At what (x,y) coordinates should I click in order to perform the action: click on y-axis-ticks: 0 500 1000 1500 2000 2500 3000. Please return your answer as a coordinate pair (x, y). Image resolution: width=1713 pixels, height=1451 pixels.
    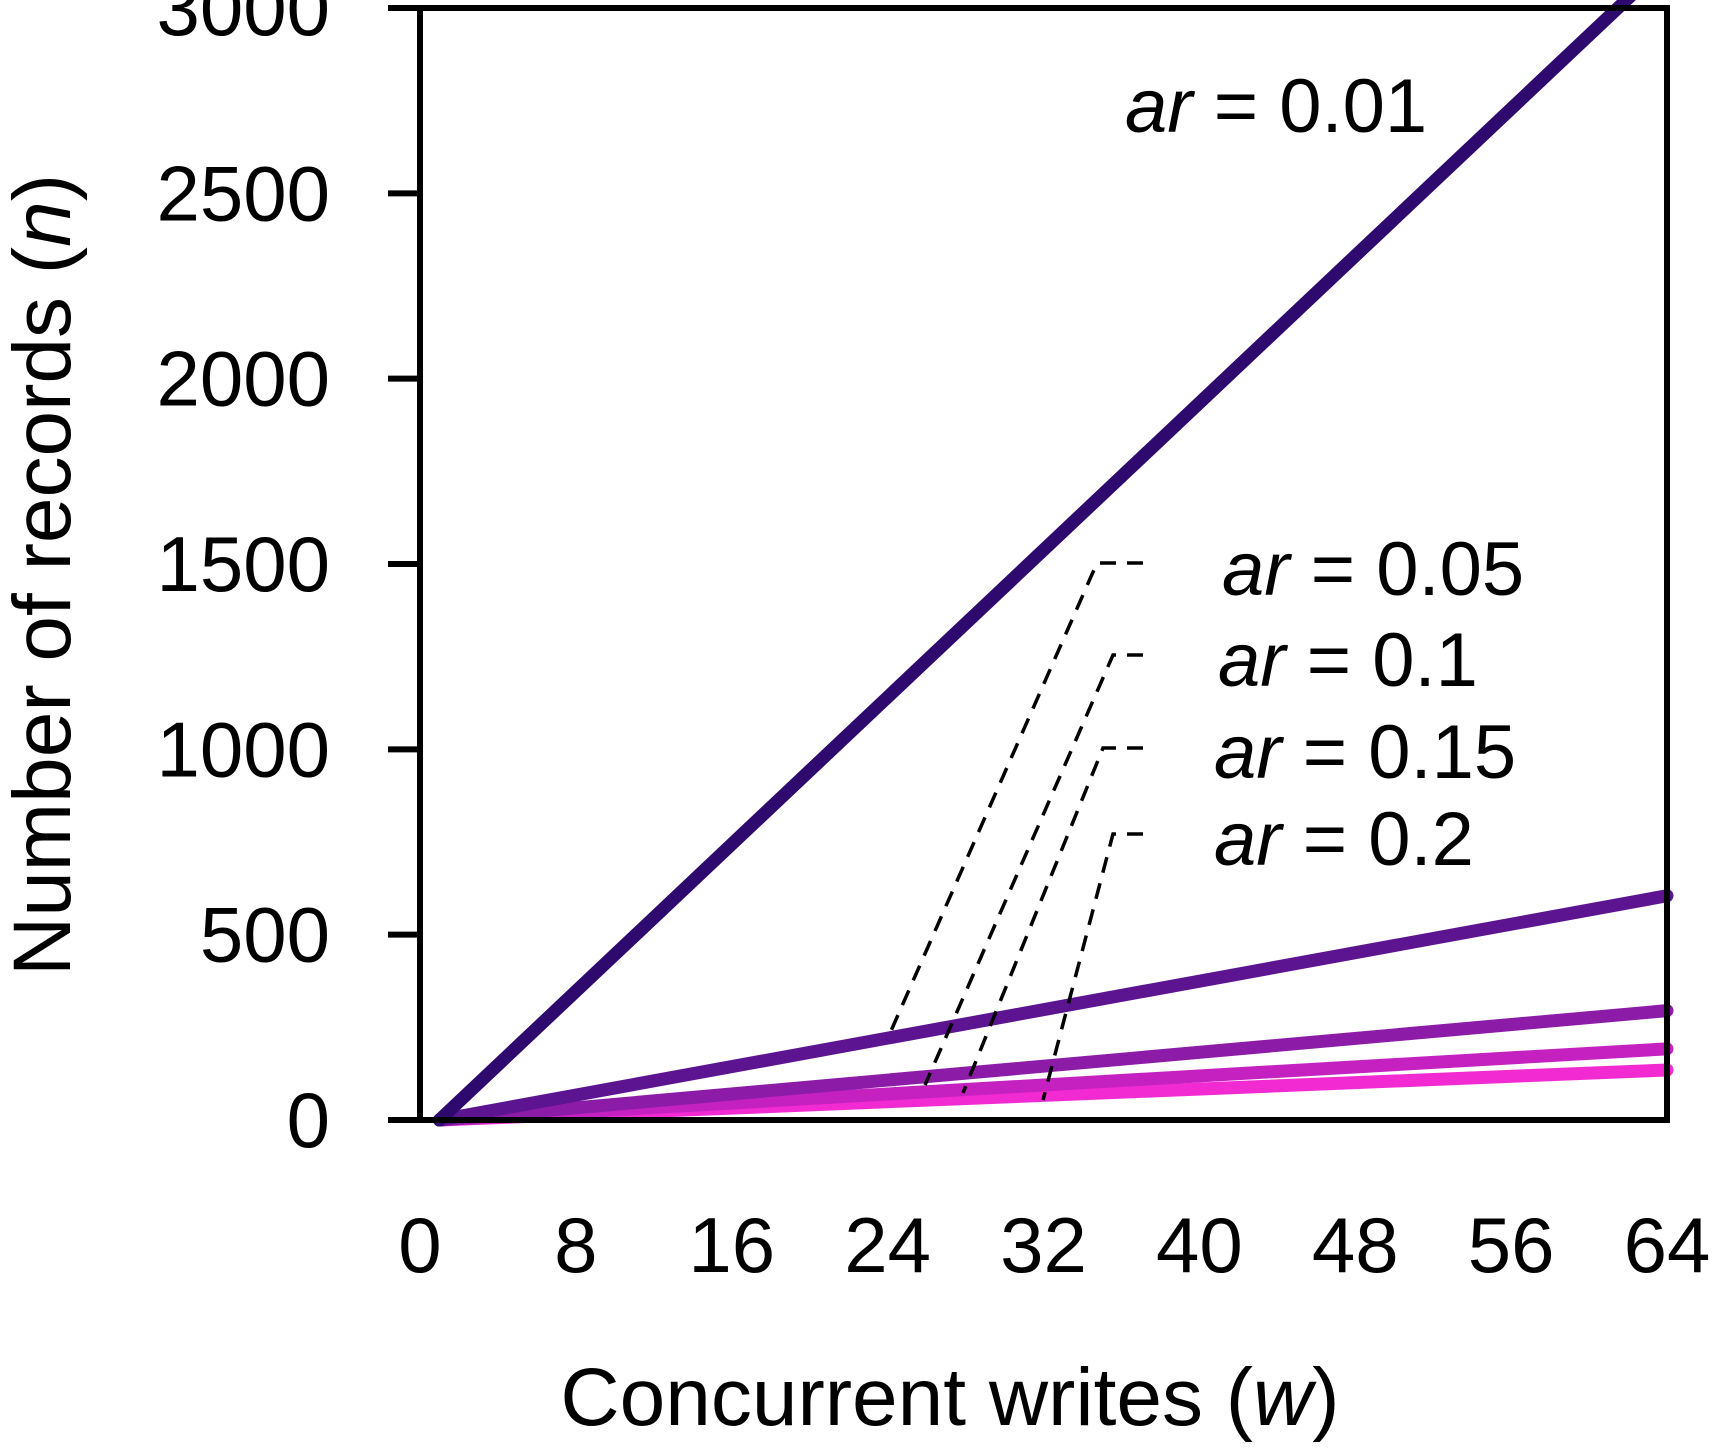
    Looking at the image, I should click on (288, 582).